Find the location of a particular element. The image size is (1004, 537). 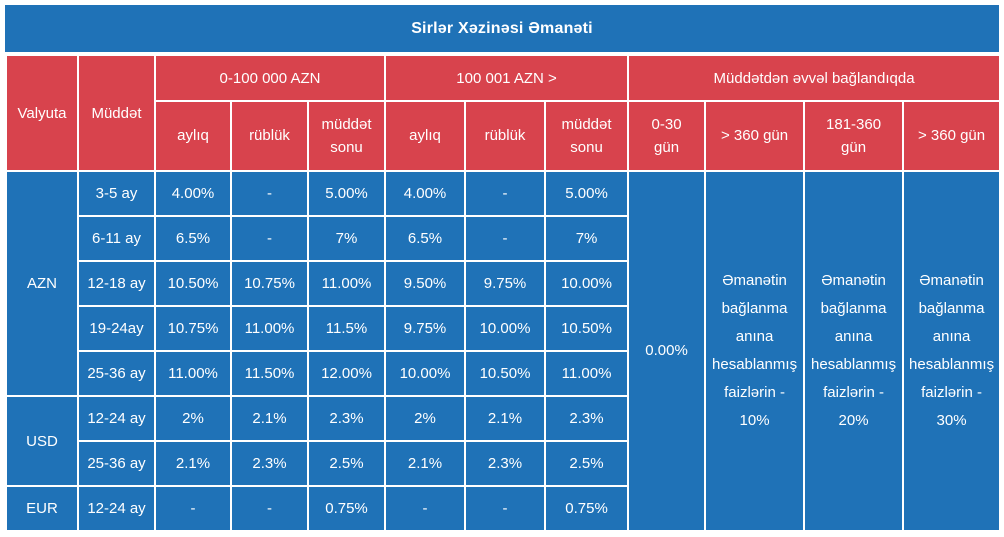

subheader-muddet-sonu-1: müddət sonu is located at coordinates (346, 136).